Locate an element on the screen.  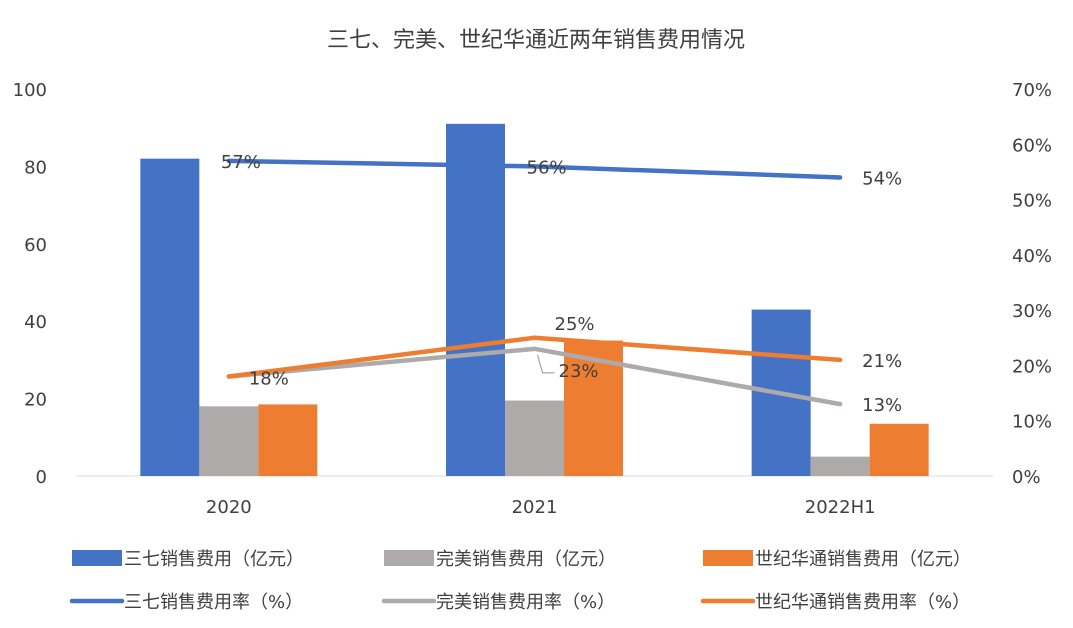
left-tick-label: 60 is located at coordinates (35, 245).